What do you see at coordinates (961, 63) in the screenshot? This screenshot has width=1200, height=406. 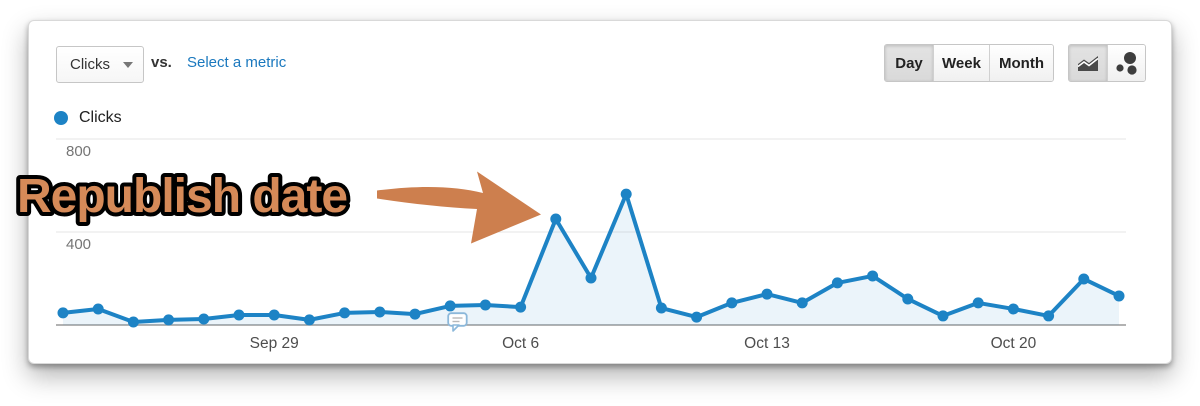 I see `week-button: Week` at bounding box center [961, 63].